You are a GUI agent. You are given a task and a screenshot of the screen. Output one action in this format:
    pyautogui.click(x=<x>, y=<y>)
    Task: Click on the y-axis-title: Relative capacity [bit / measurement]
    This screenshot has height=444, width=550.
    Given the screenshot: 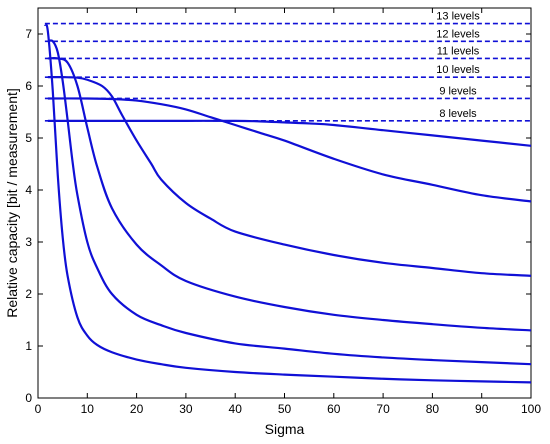 What is the action you would take?
    pyautogui.click(x=12, y=203)
    